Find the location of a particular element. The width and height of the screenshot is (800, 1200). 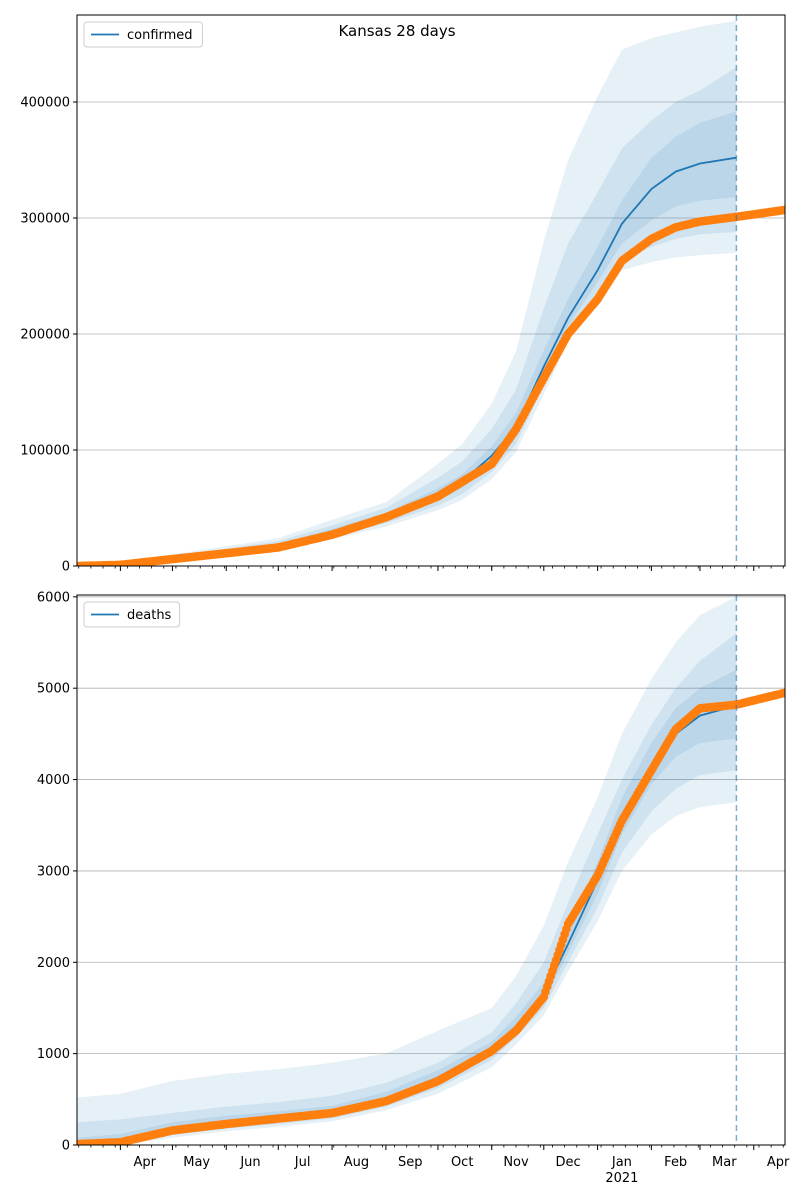

x-tick-label: Jul is located at coordinates (302, 1162).